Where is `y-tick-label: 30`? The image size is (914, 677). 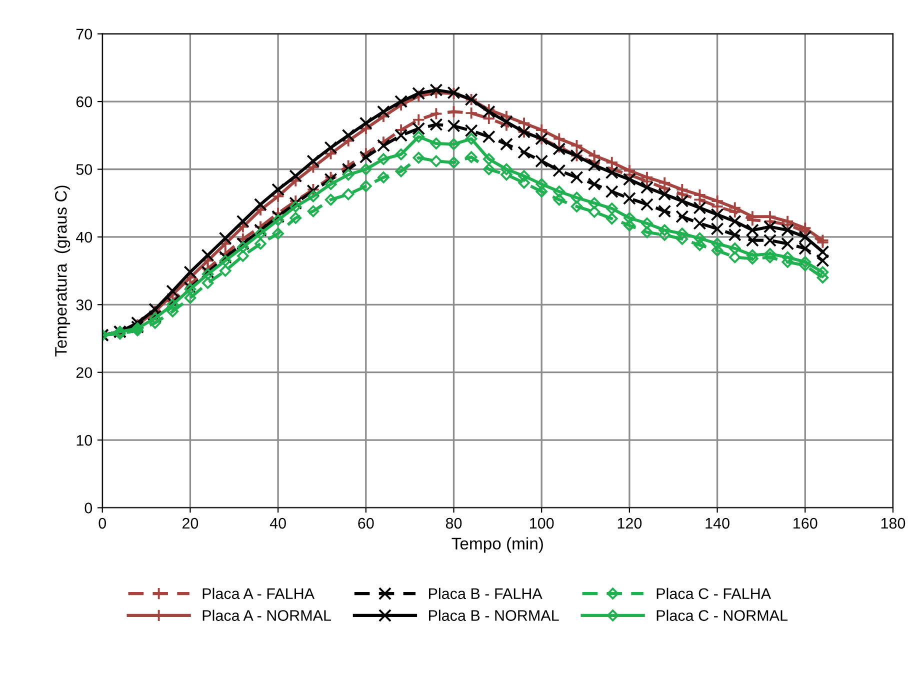
y-tick-label: 30 is located at coordinates (84, 305).